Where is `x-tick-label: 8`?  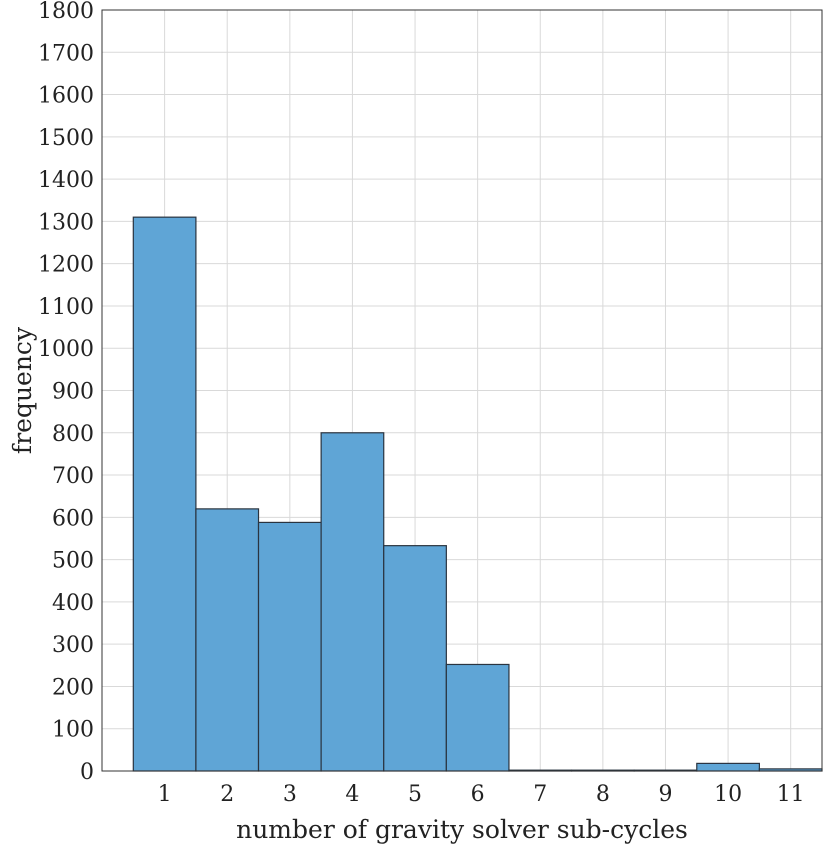 x-tick-label: 8 is located at coordinates (603, 794).